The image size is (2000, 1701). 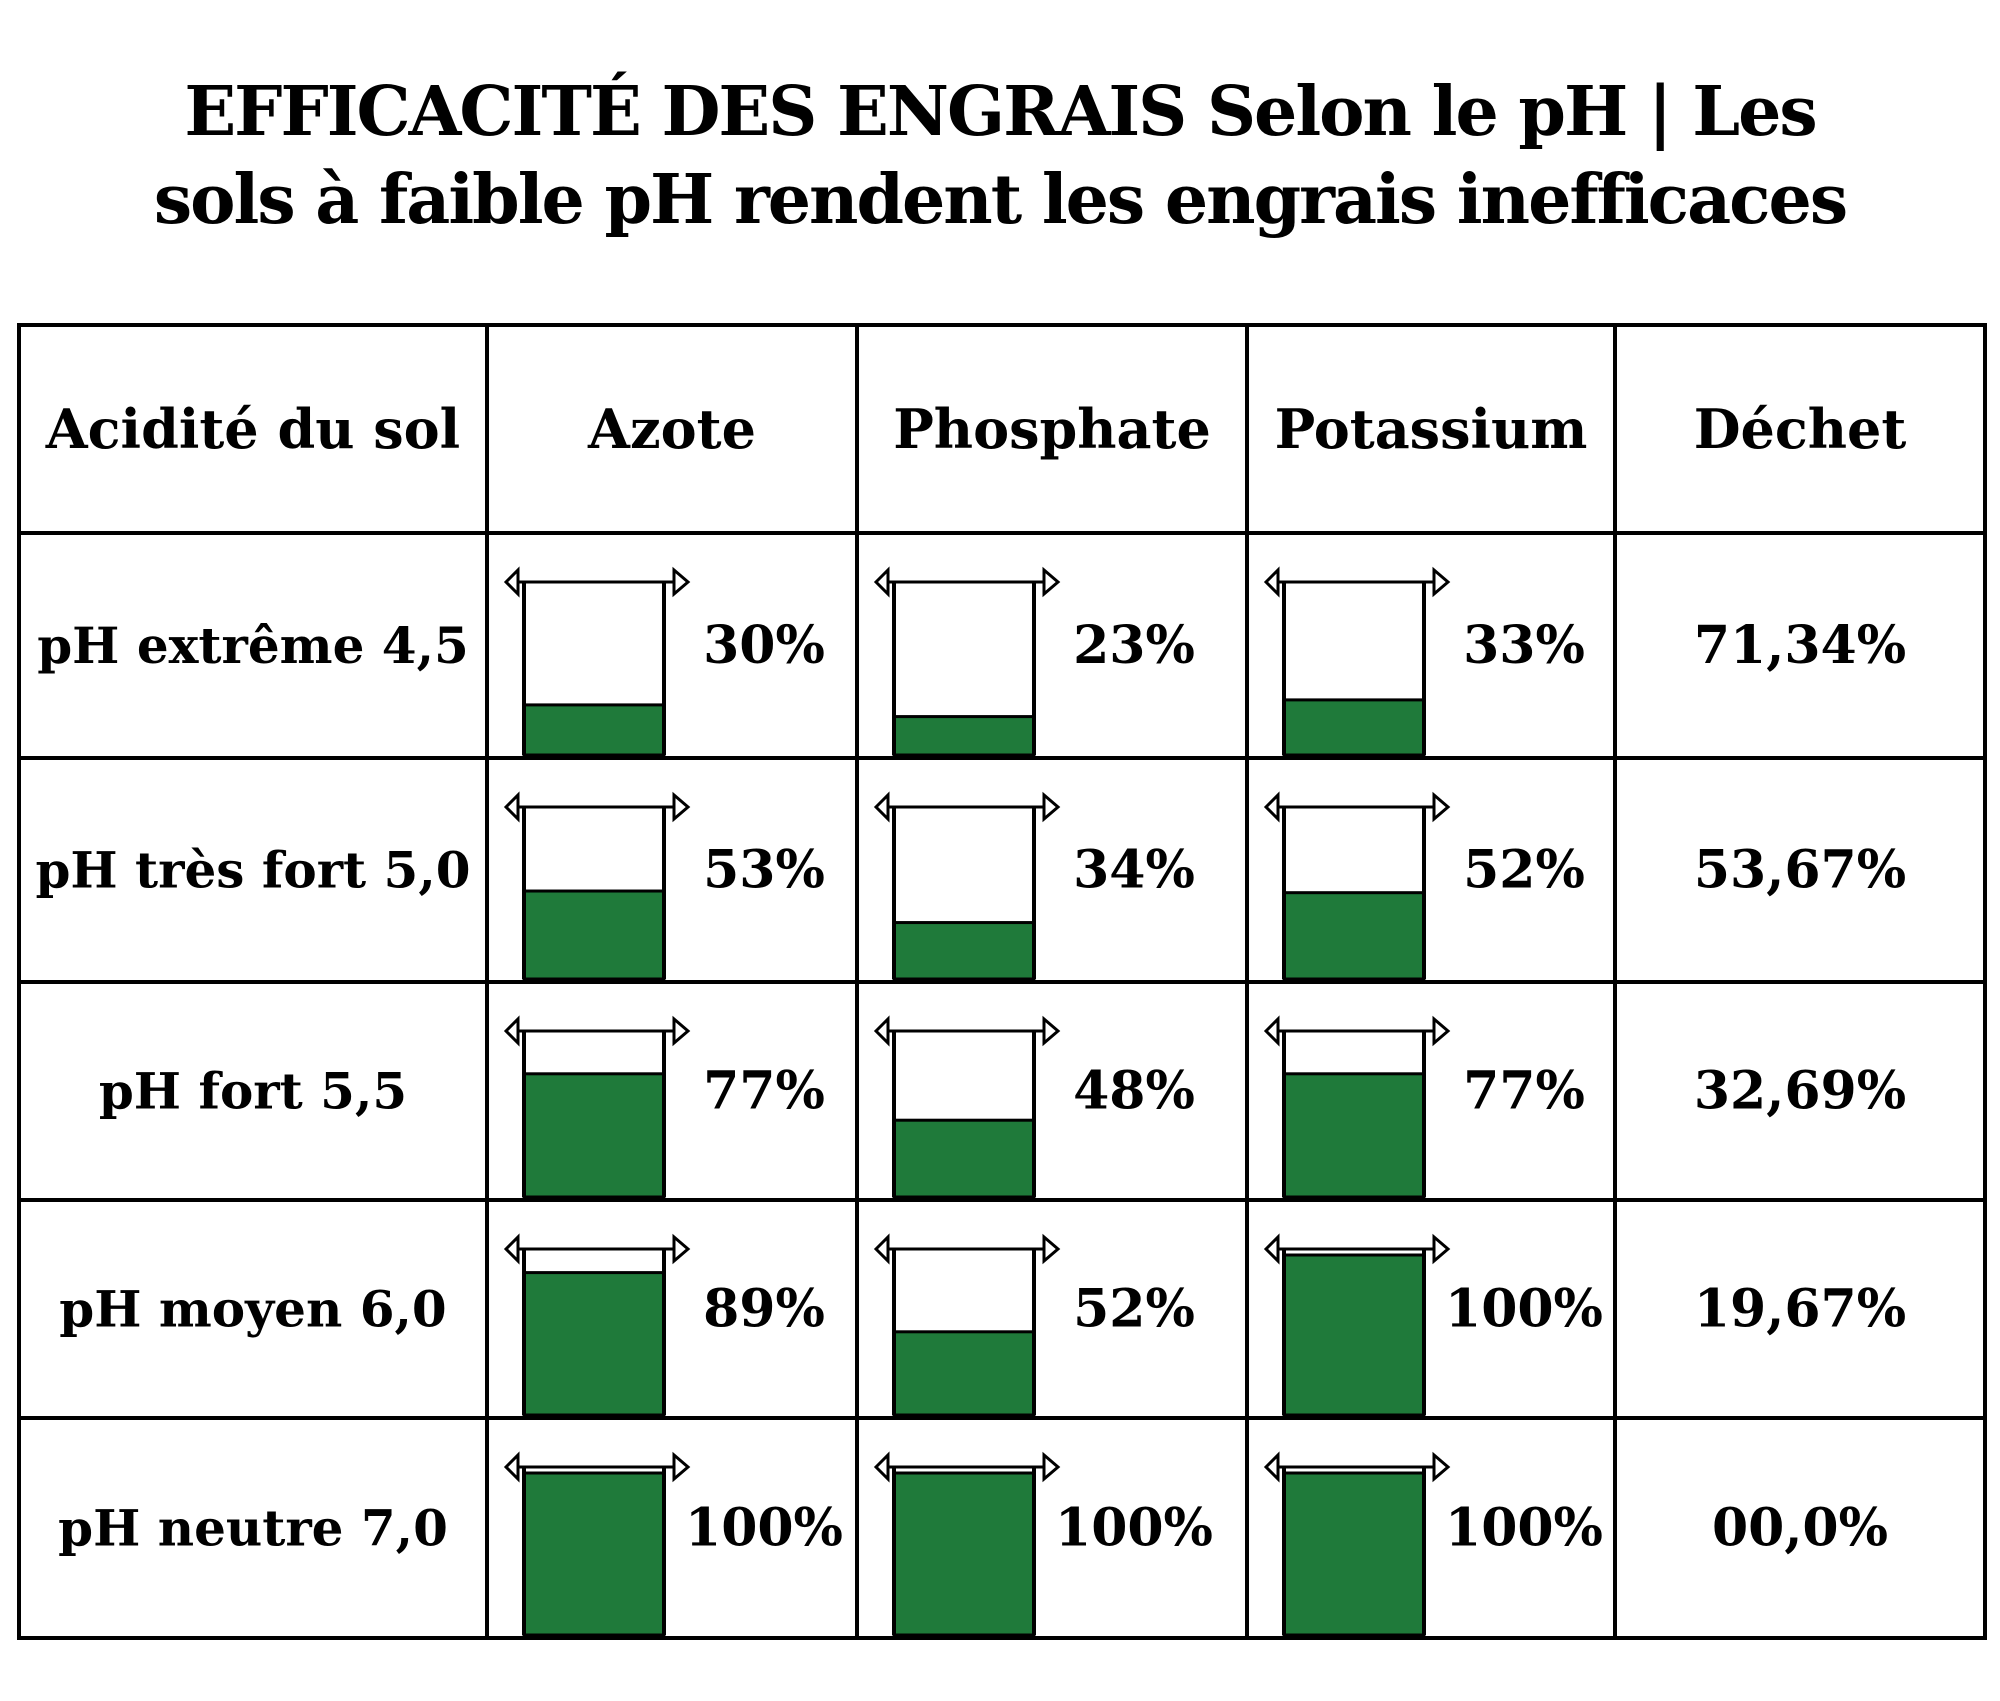 What do you see at coordinates (1800, 870) in the screenshot?
I see `dechet-value: 53,67%` at bounding box center [1800, 870].